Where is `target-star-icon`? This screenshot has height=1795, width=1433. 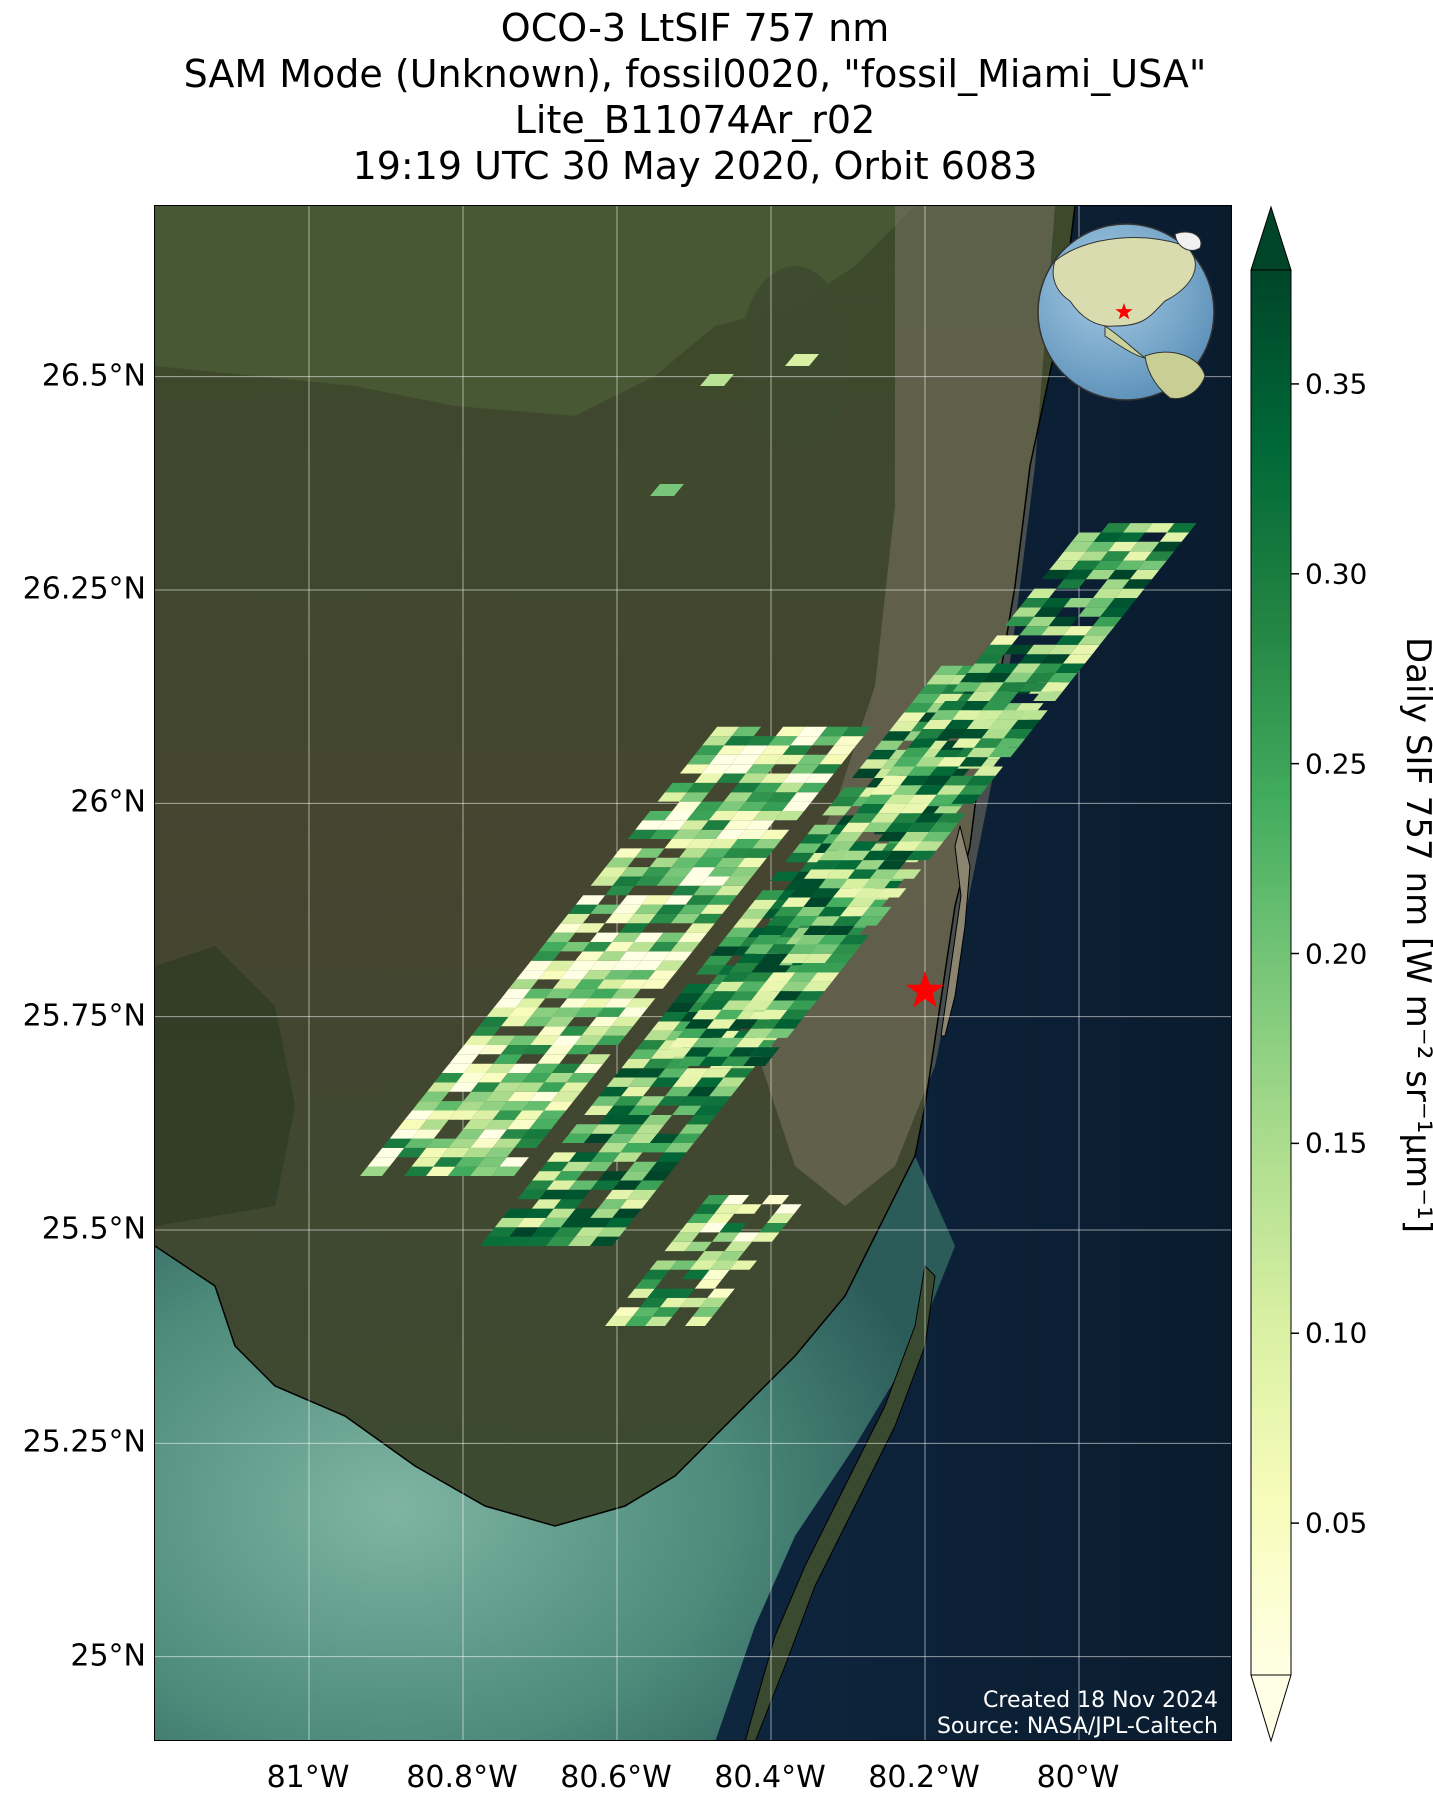 target-star-icon is located at coordinates (925, 989).